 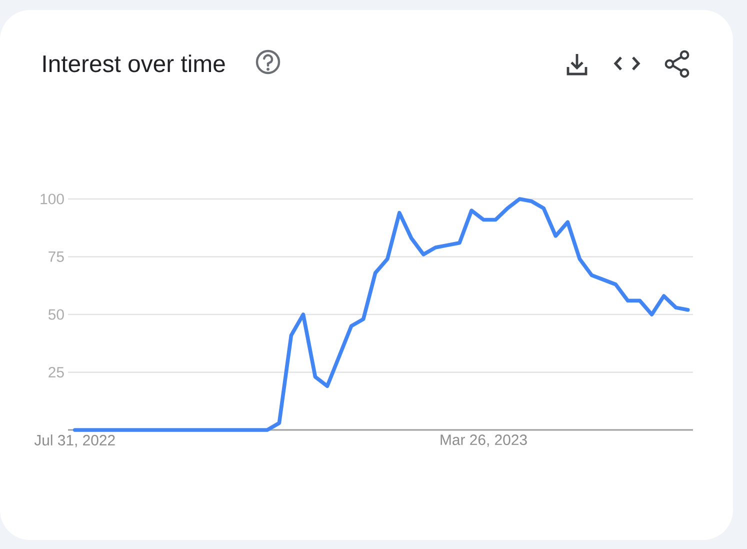 I want to click on x-tick-label: Mar 26, 2023, so click(x=483, y=440).